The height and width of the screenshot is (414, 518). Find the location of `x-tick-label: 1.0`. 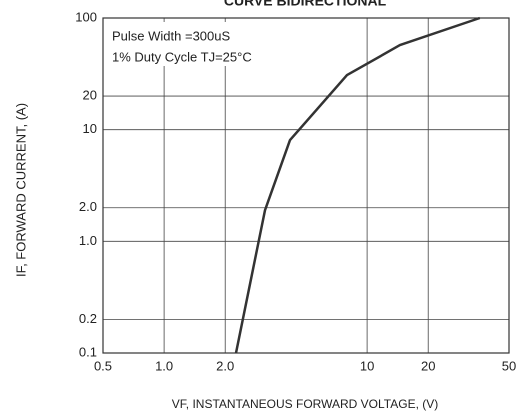

x-tick-label: 1.0 is located at coordinates (164, 365).